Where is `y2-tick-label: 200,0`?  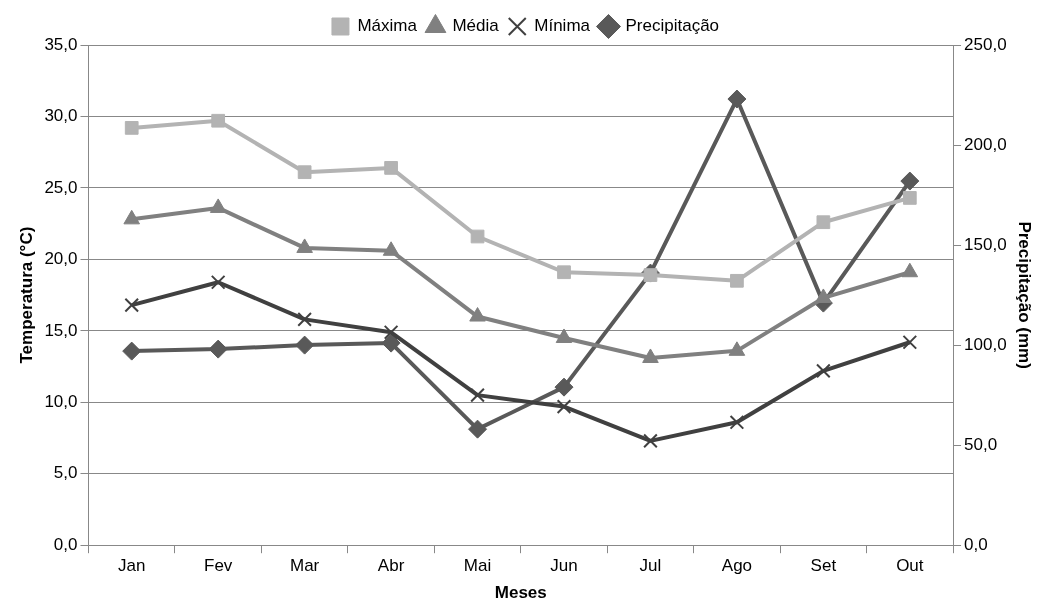 y2-tick-label: 200,0 is located at coordinates (985, 144).